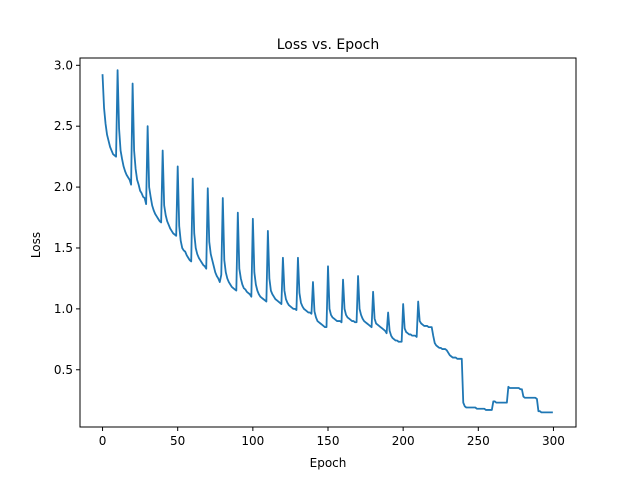  What do you see at coordinates (63, 187) in the screenshot?
I see `y-tick-label: 2.0` at bounding box center [63, 187].